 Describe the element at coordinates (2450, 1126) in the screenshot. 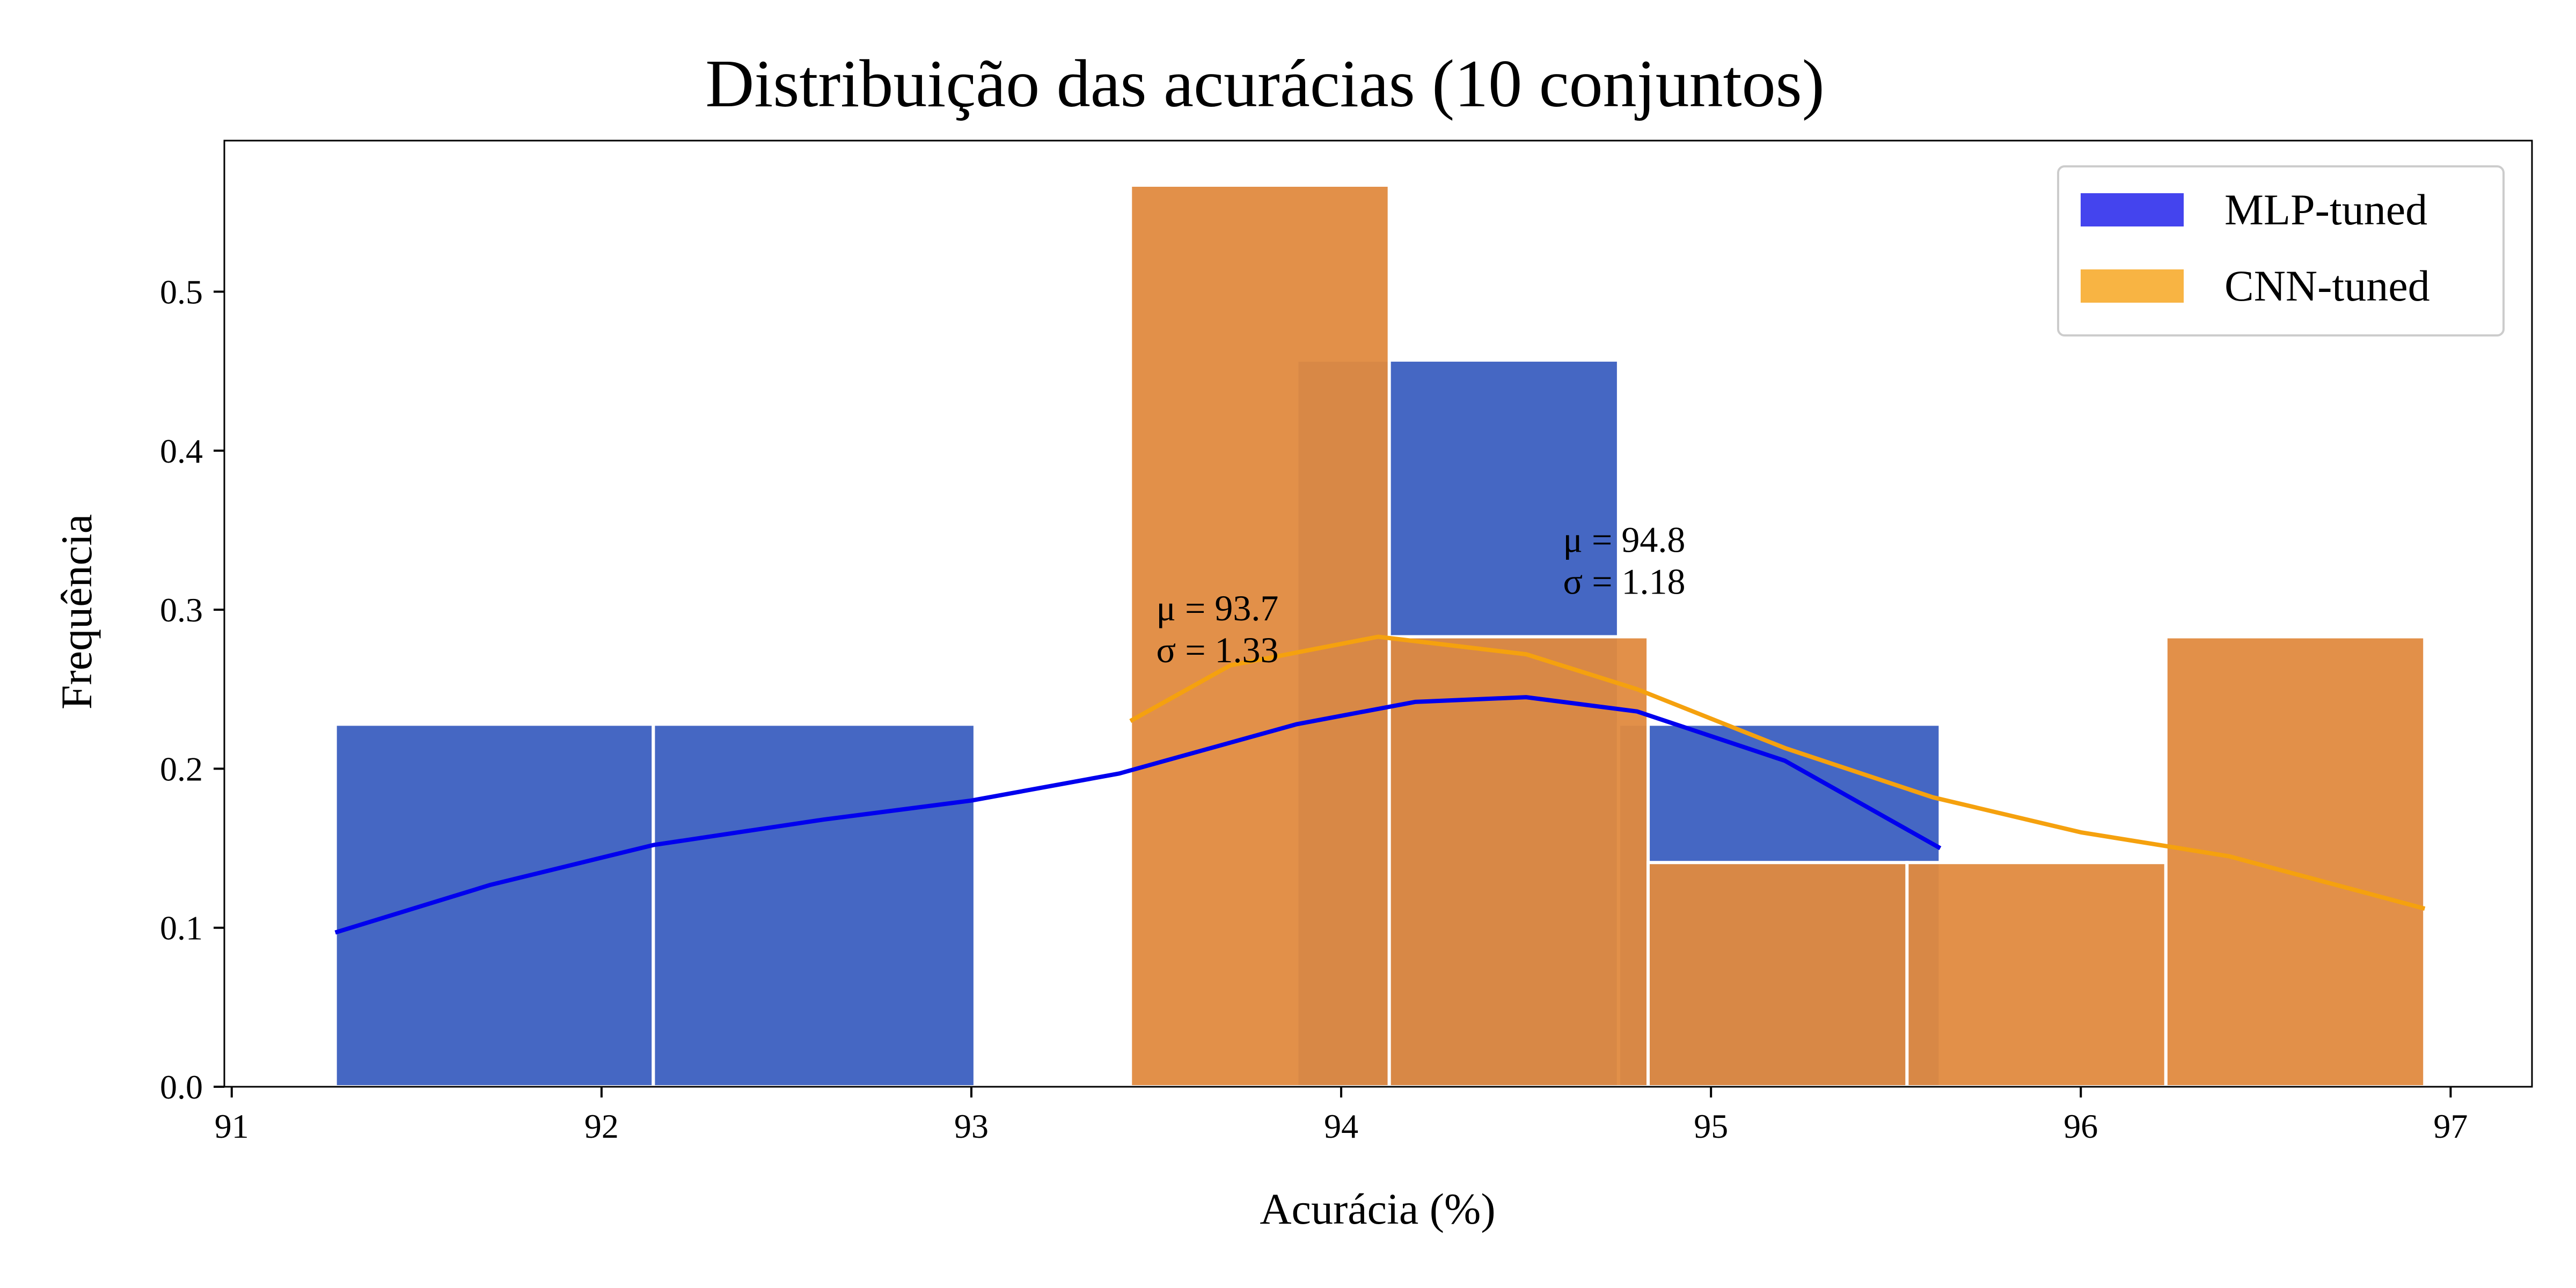

I see `x-tick-label-97: 97` at that location.